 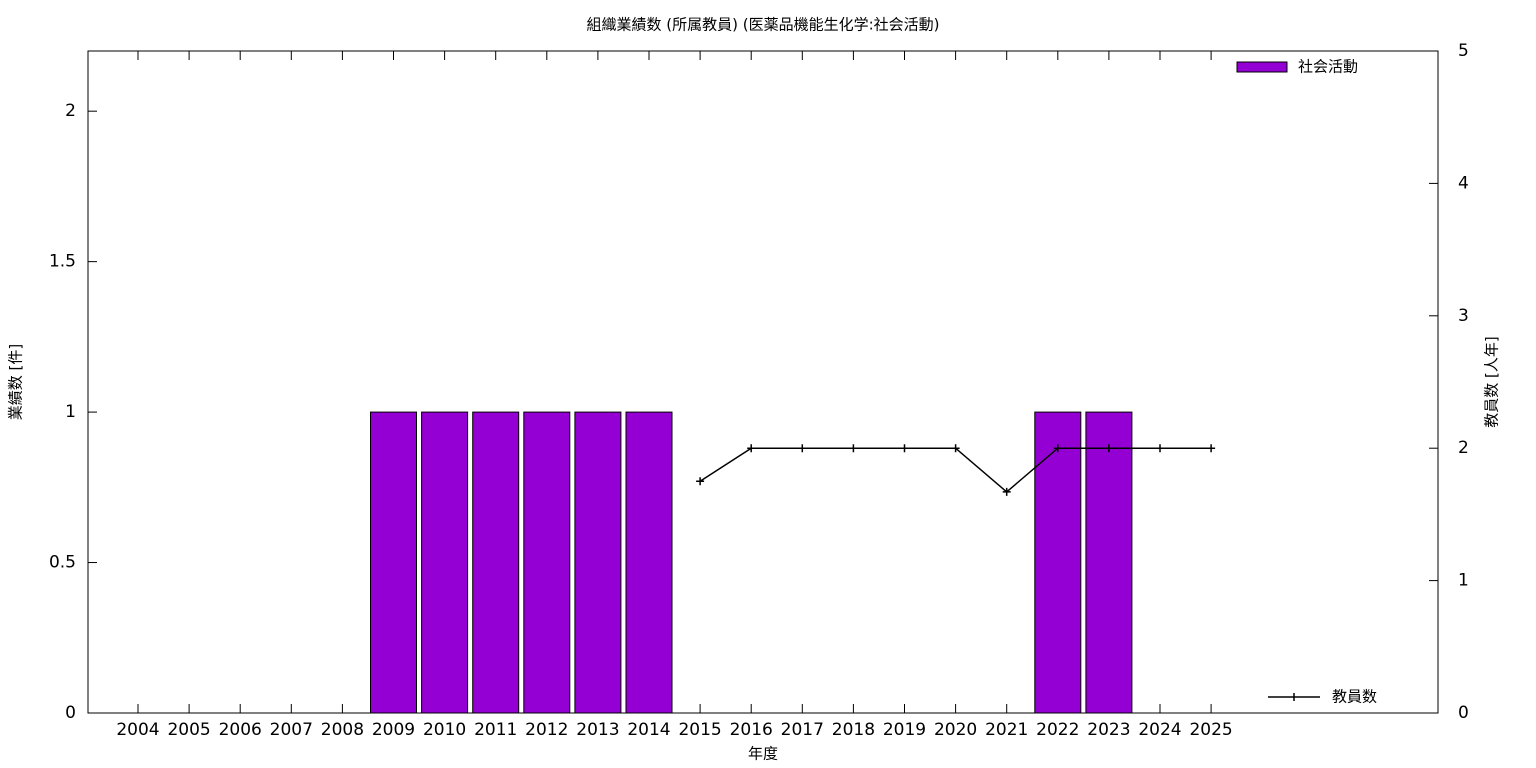 I want to click on y-tick-label: 1.5, so click(x=62, y=262).